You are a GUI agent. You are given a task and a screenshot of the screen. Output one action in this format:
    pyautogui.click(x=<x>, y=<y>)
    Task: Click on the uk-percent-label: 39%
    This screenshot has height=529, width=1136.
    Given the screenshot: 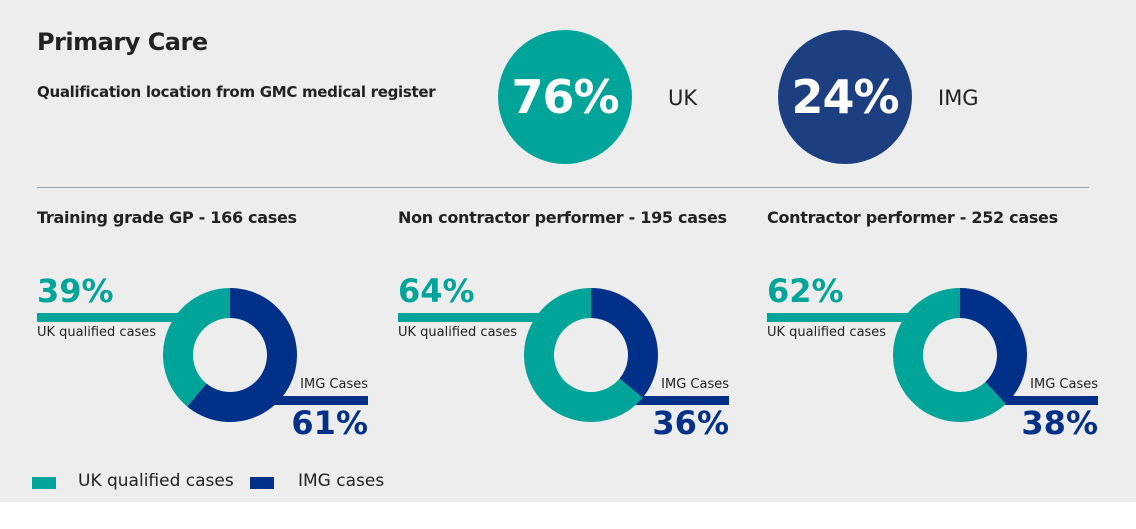 What is the action you would take?
    pyautogui.click(x=75, y=291)
    